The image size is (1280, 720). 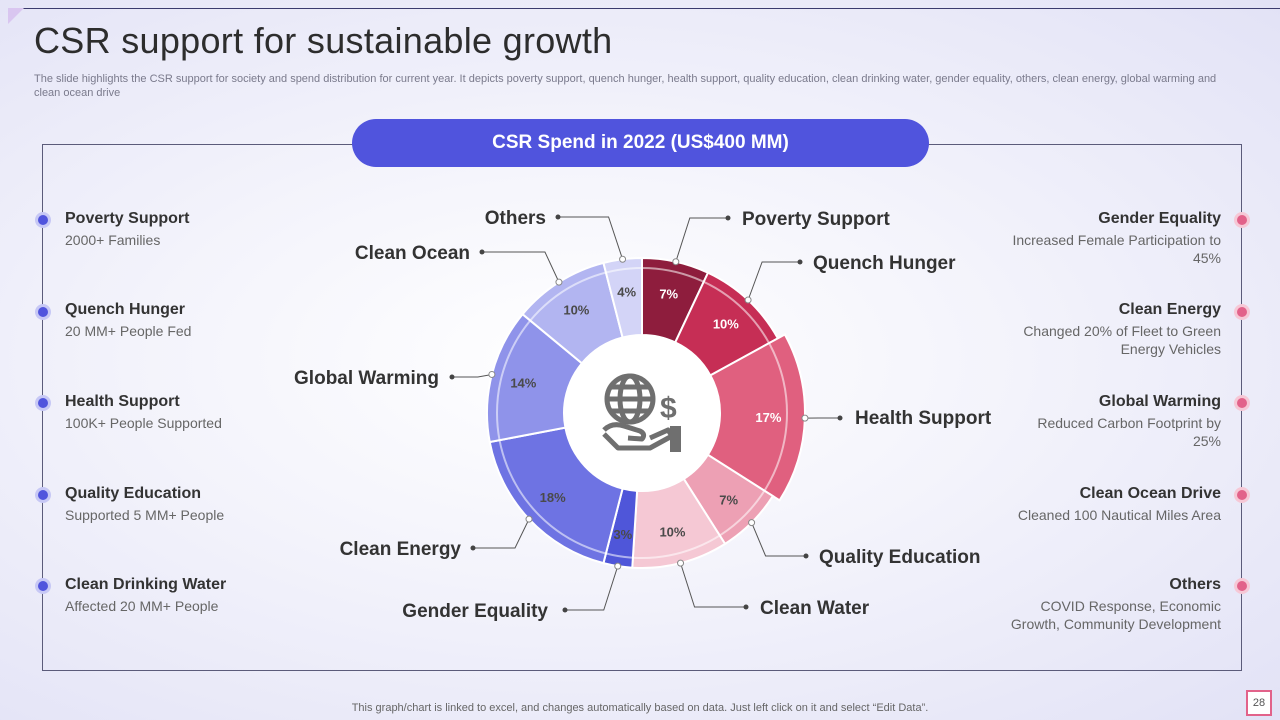 What do you see at coordinates (127, 218) in the screenshot?
I see `left-item-heading: Poverty Support` at bounding box center [127, 218].